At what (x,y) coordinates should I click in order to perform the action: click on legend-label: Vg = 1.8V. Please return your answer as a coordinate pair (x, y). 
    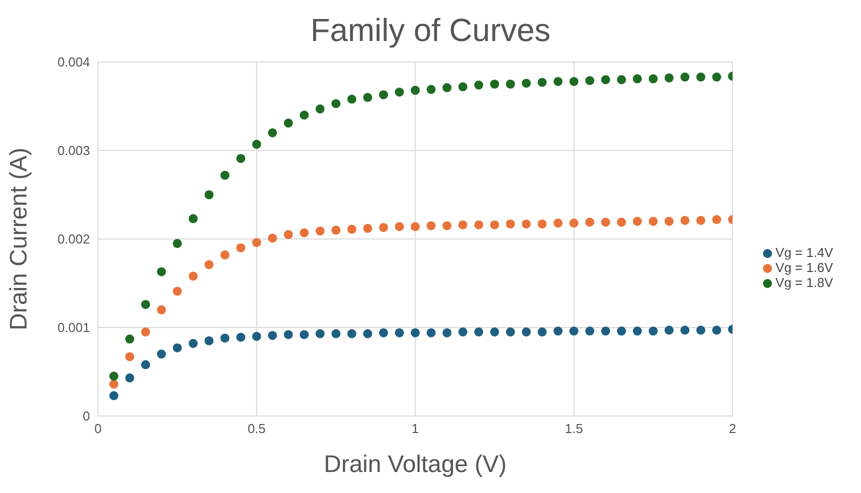
    Looking at the image, I should click on (804, 282).